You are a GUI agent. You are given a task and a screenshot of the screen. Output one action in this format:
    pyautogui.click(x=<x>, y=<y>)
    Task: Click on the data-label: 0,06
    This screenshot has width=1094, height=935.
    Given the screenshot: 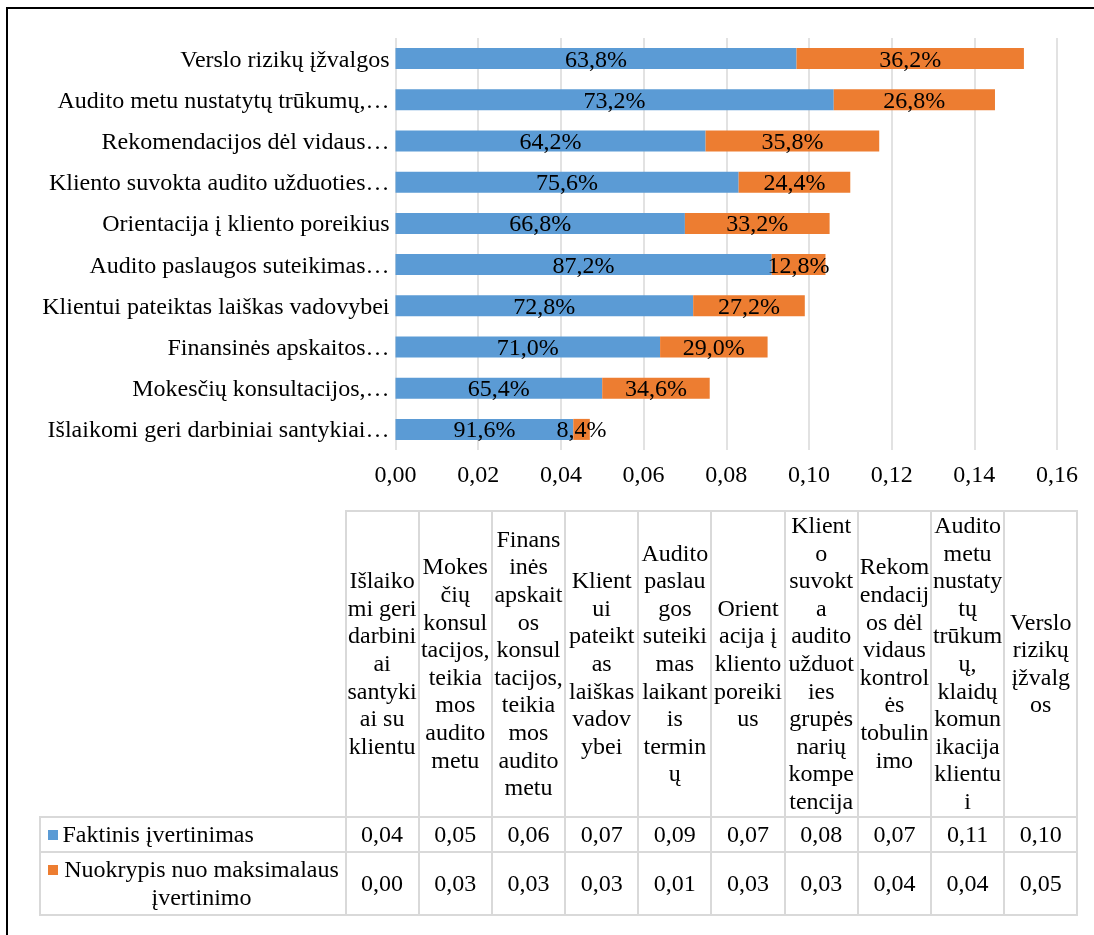 What is the action you would take?
    pyautogui.click(x=528, y=834)
    